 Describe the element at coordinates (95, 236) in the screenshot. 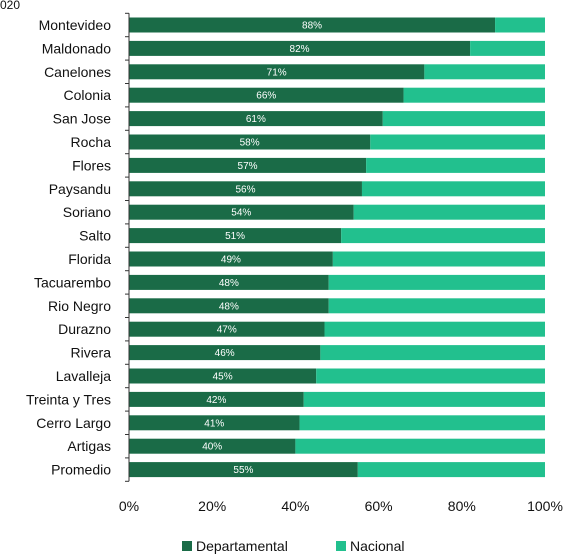

I see `category-label-9: Salto` at that location.